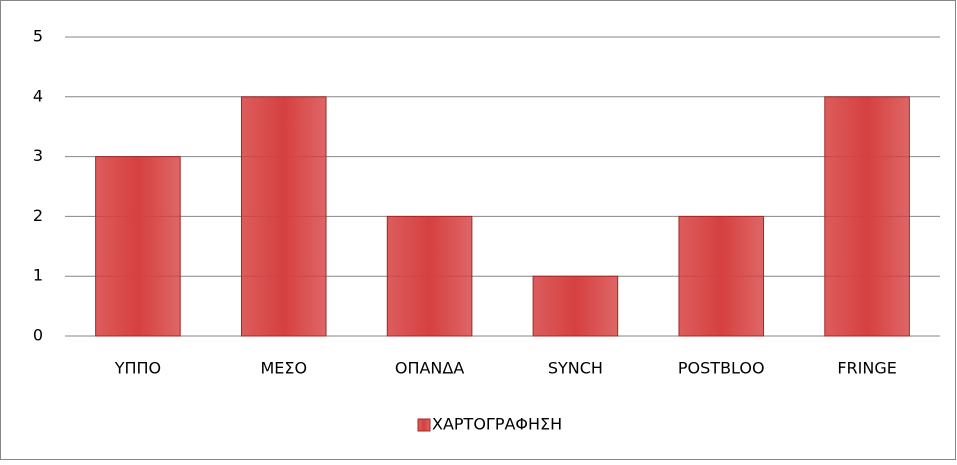  Describe the element at coordinates (721, 368) in the screenshot. I see `x-tick-label: POSTBLOO` at that location.